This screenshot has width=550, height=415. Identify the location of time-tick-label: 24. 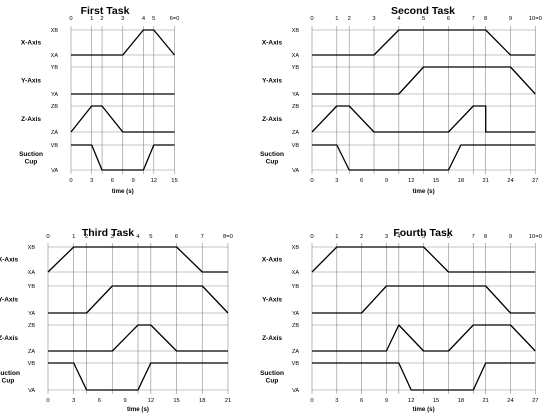
(510, 181).